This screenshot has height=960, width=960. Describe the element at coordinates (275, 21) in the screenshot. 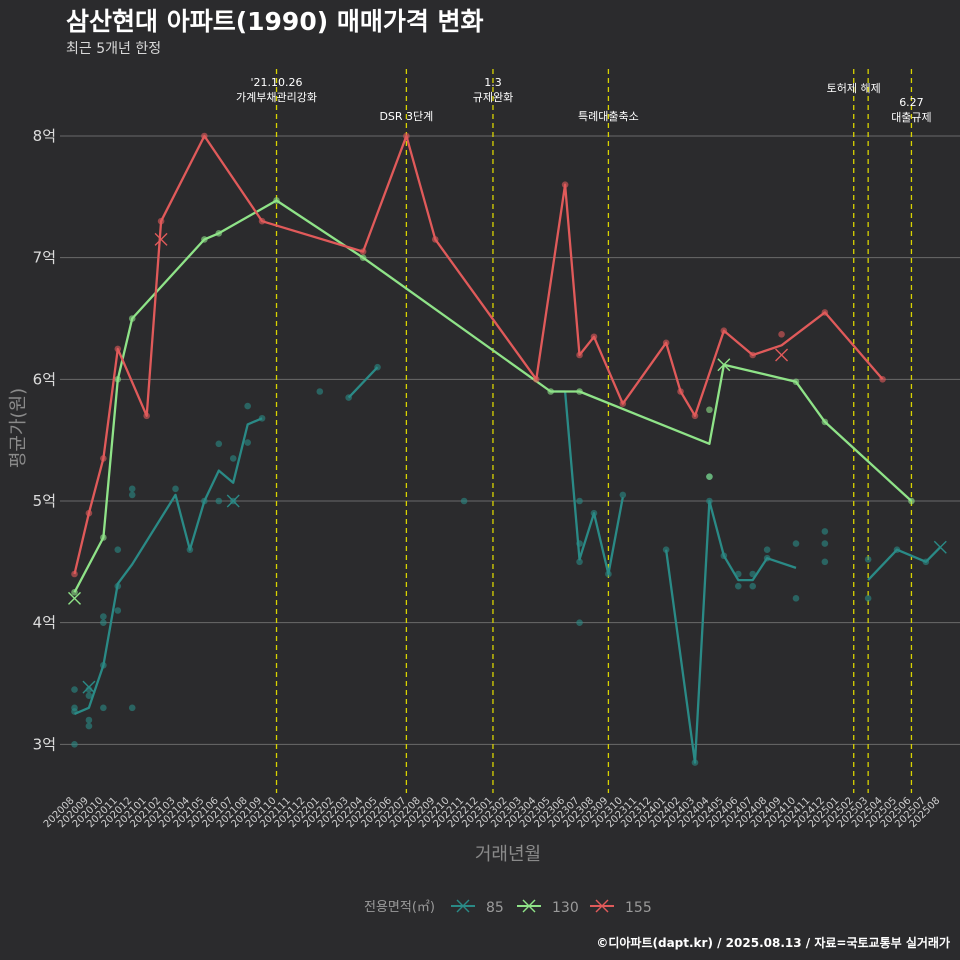

I see `chart-title: 삼산현대 아파트(1990) 매매가격 변화` at that location.